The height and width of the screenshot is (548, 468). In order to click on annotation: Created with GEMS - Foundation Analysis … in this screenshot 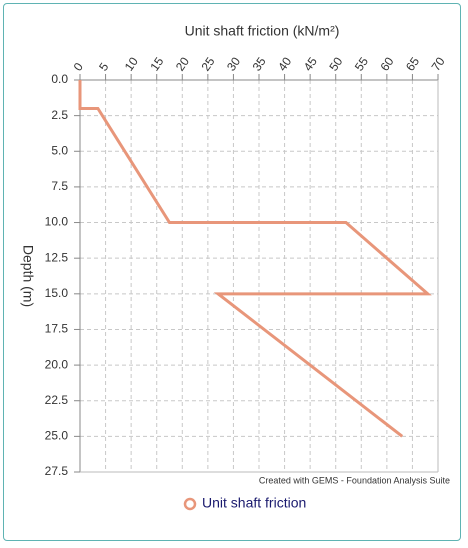, I will do `click(354, 480)`.